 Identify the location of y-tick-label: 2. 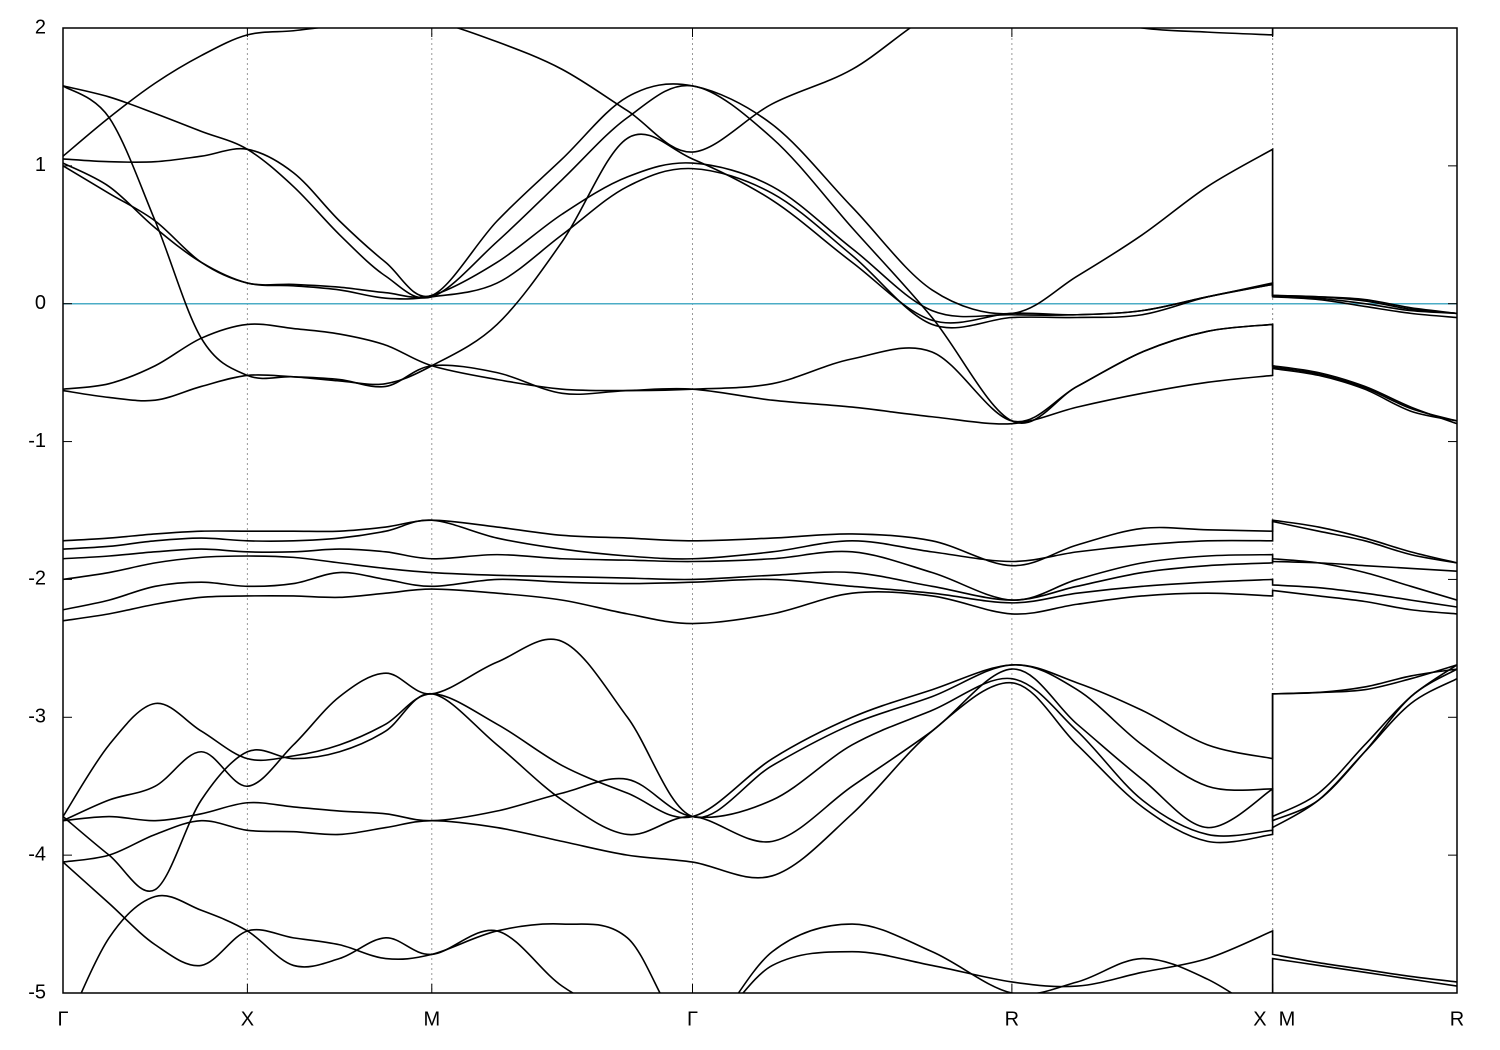
(40, 27).